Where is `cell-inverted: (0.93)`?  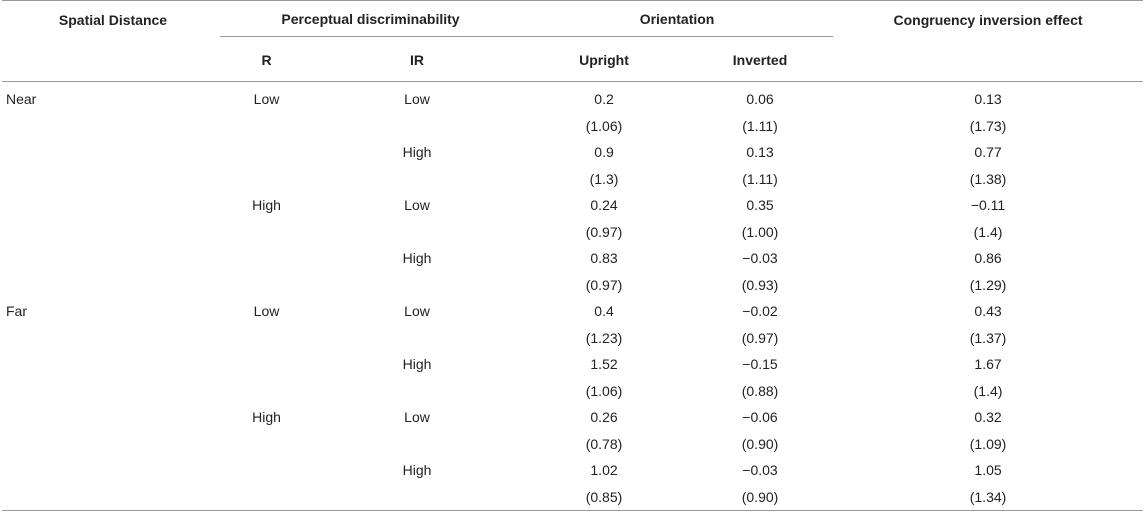
cell-inverted: (0.93) is located at coordinates (760, 284).